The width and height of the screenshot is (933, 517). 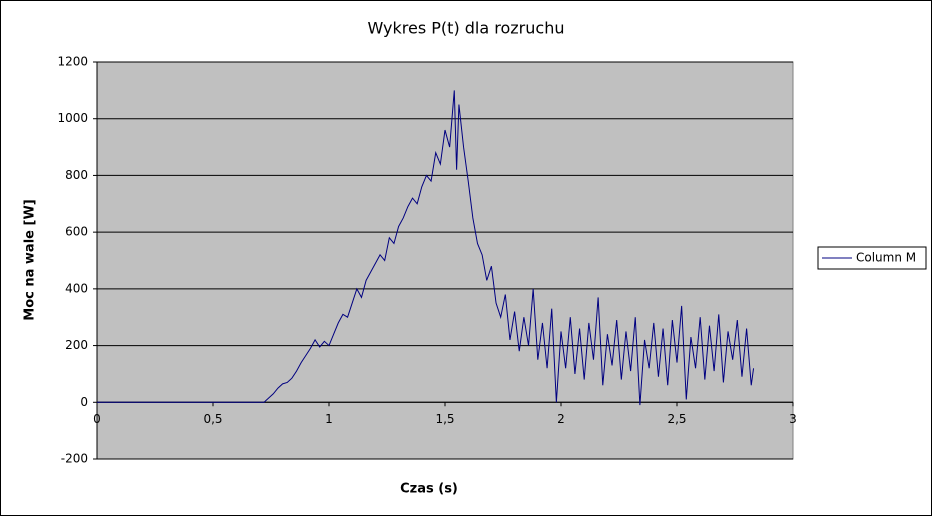 What do you see at coordinates (76, 345) in the screenshot?
I see `y-tick-label: 200` at bounding box center [76, 345].